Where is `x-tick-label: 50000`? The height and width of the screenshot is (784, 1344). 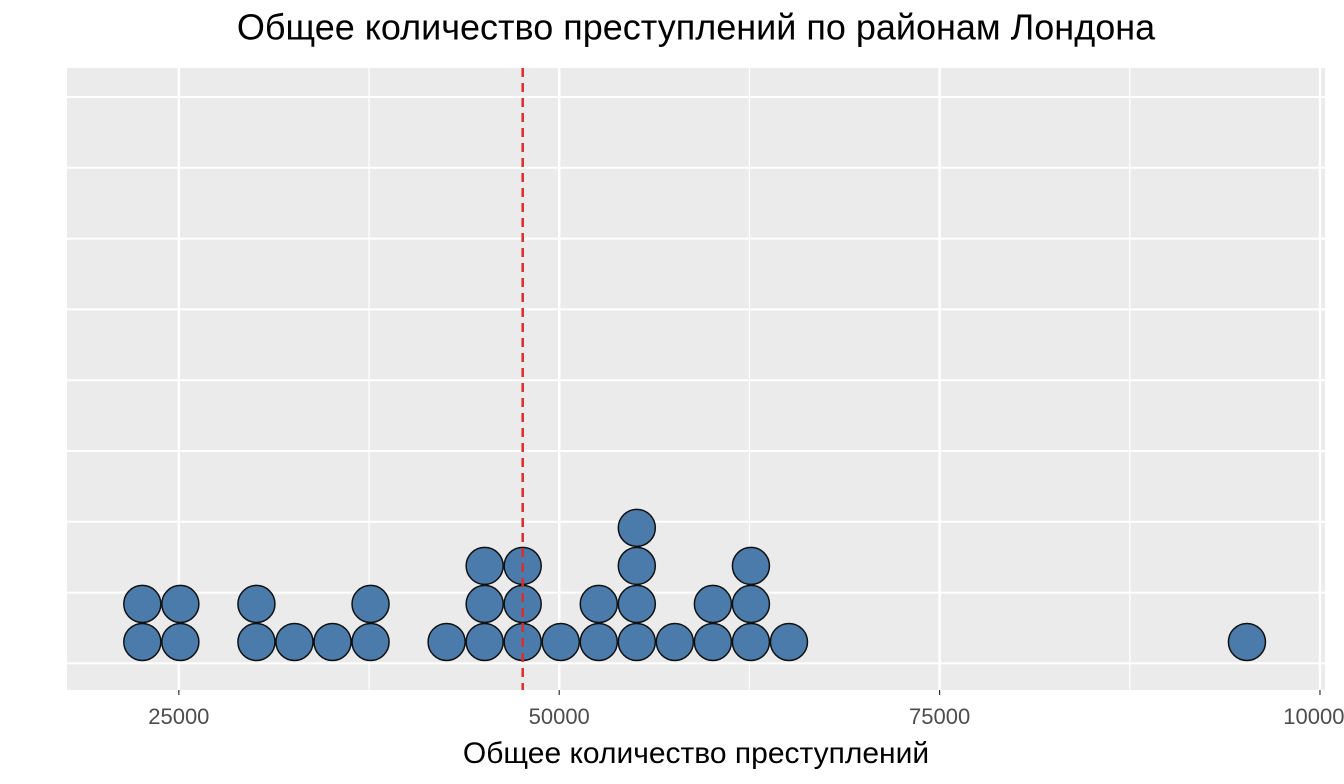 x-tick-label: 50000 is located at coordinates (559, 716).